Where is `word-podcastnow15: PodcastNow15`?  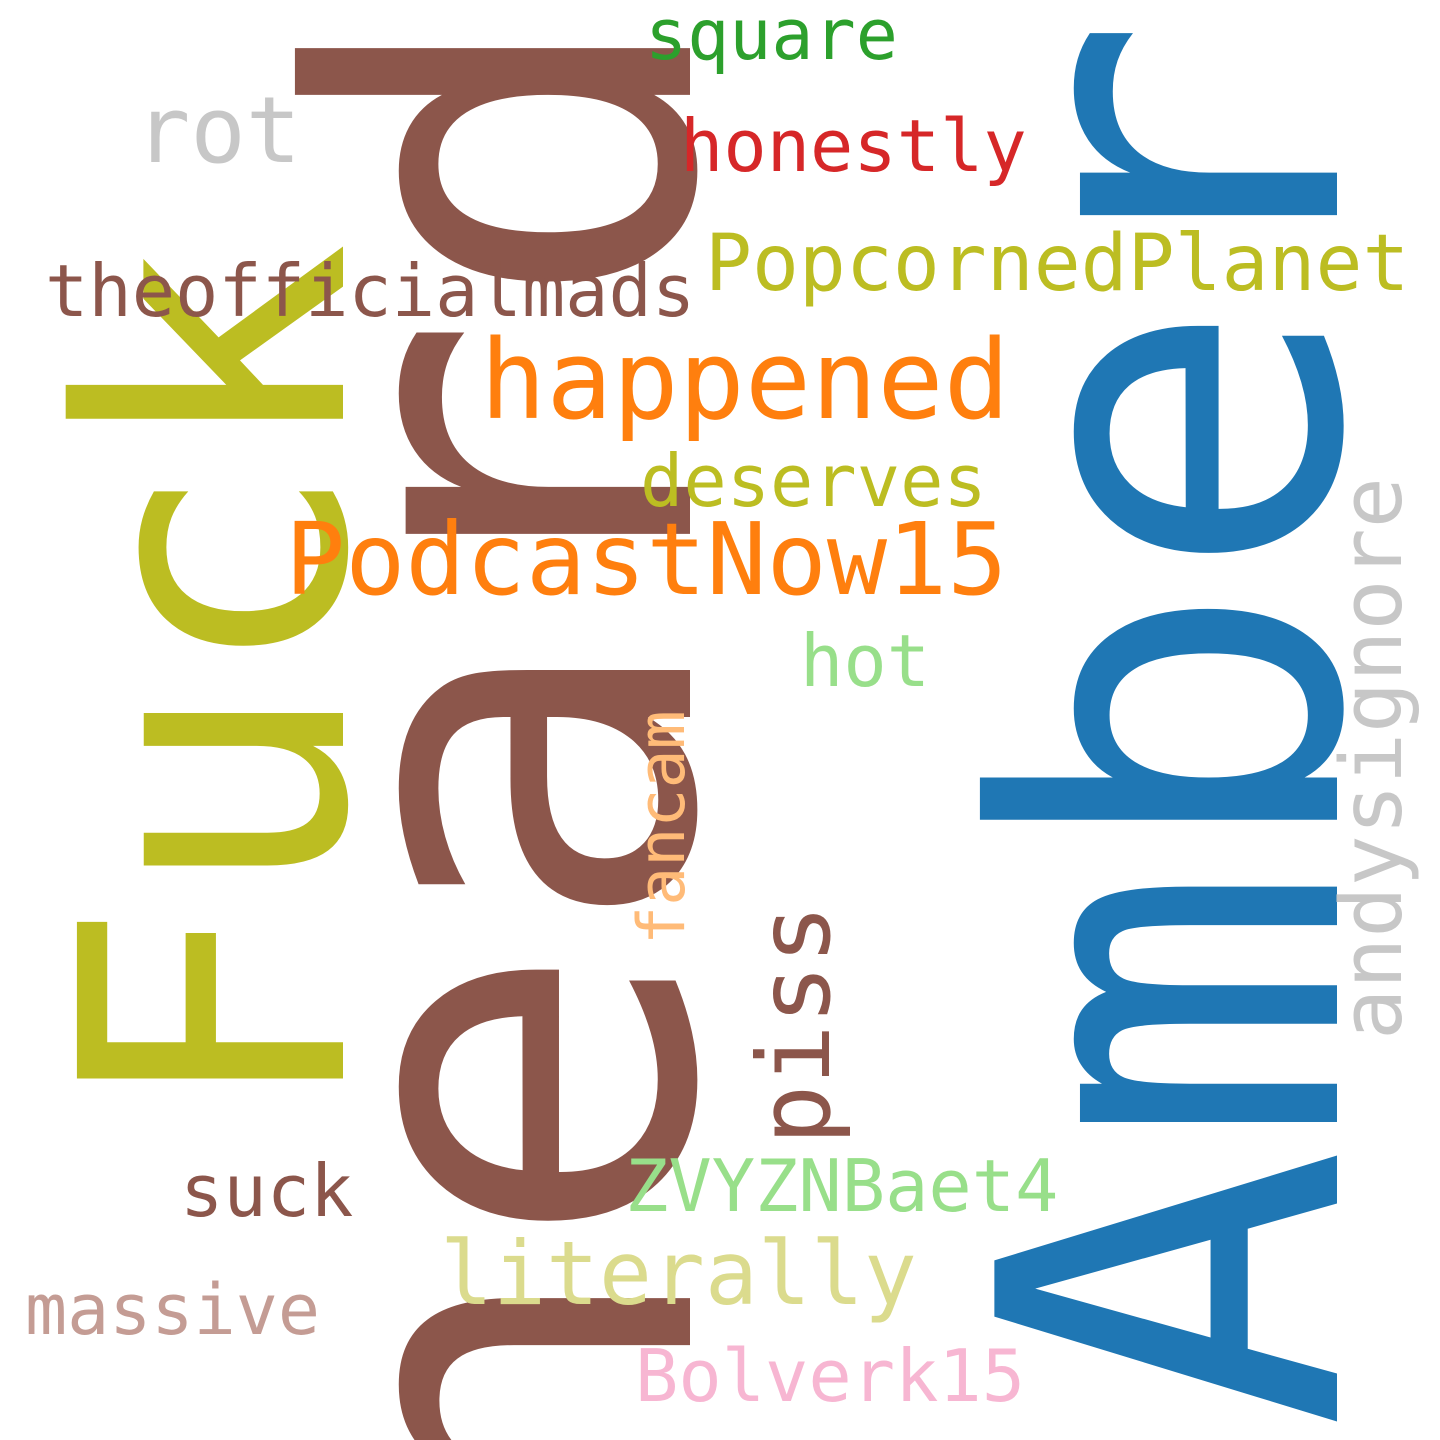 word-podcastnow15: PodcastNow15 is located at coordinates (646, 559).